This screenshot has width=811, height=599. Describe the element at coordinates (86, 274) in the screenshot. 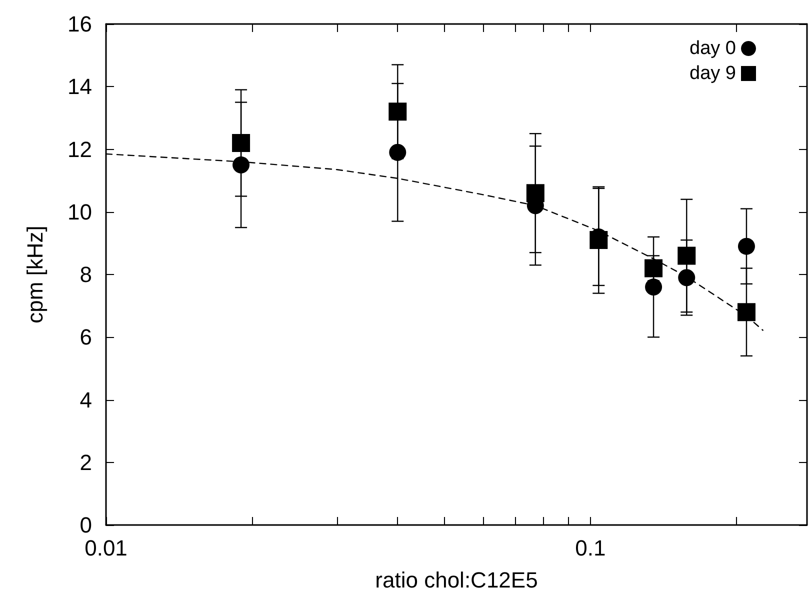

I see `y-tick-label: 8` at that location.